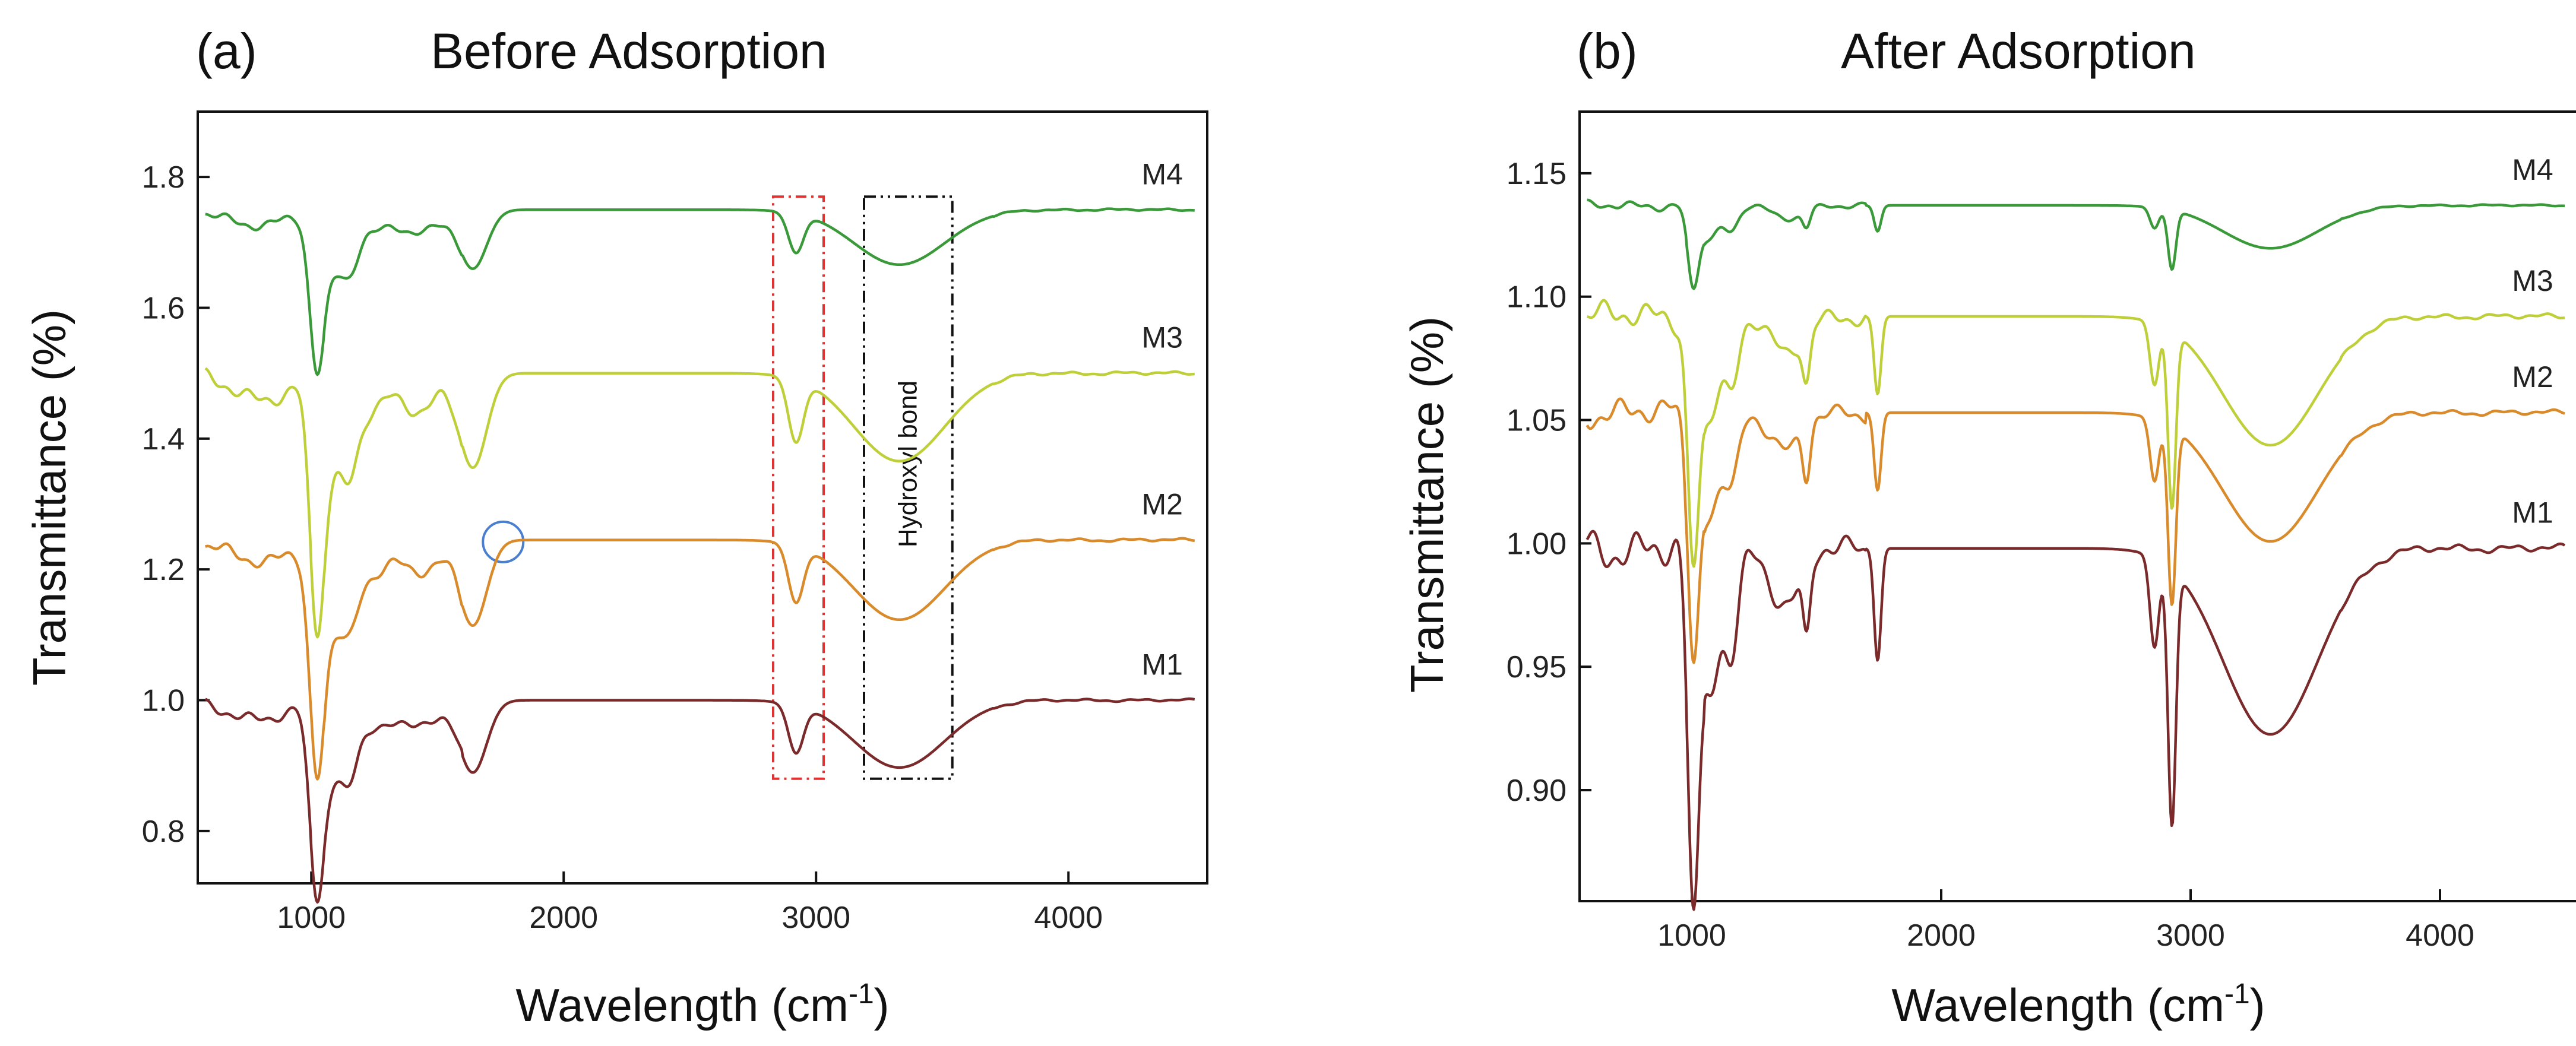  I want to click on panel-letter-a: (a), so click(226, 51).